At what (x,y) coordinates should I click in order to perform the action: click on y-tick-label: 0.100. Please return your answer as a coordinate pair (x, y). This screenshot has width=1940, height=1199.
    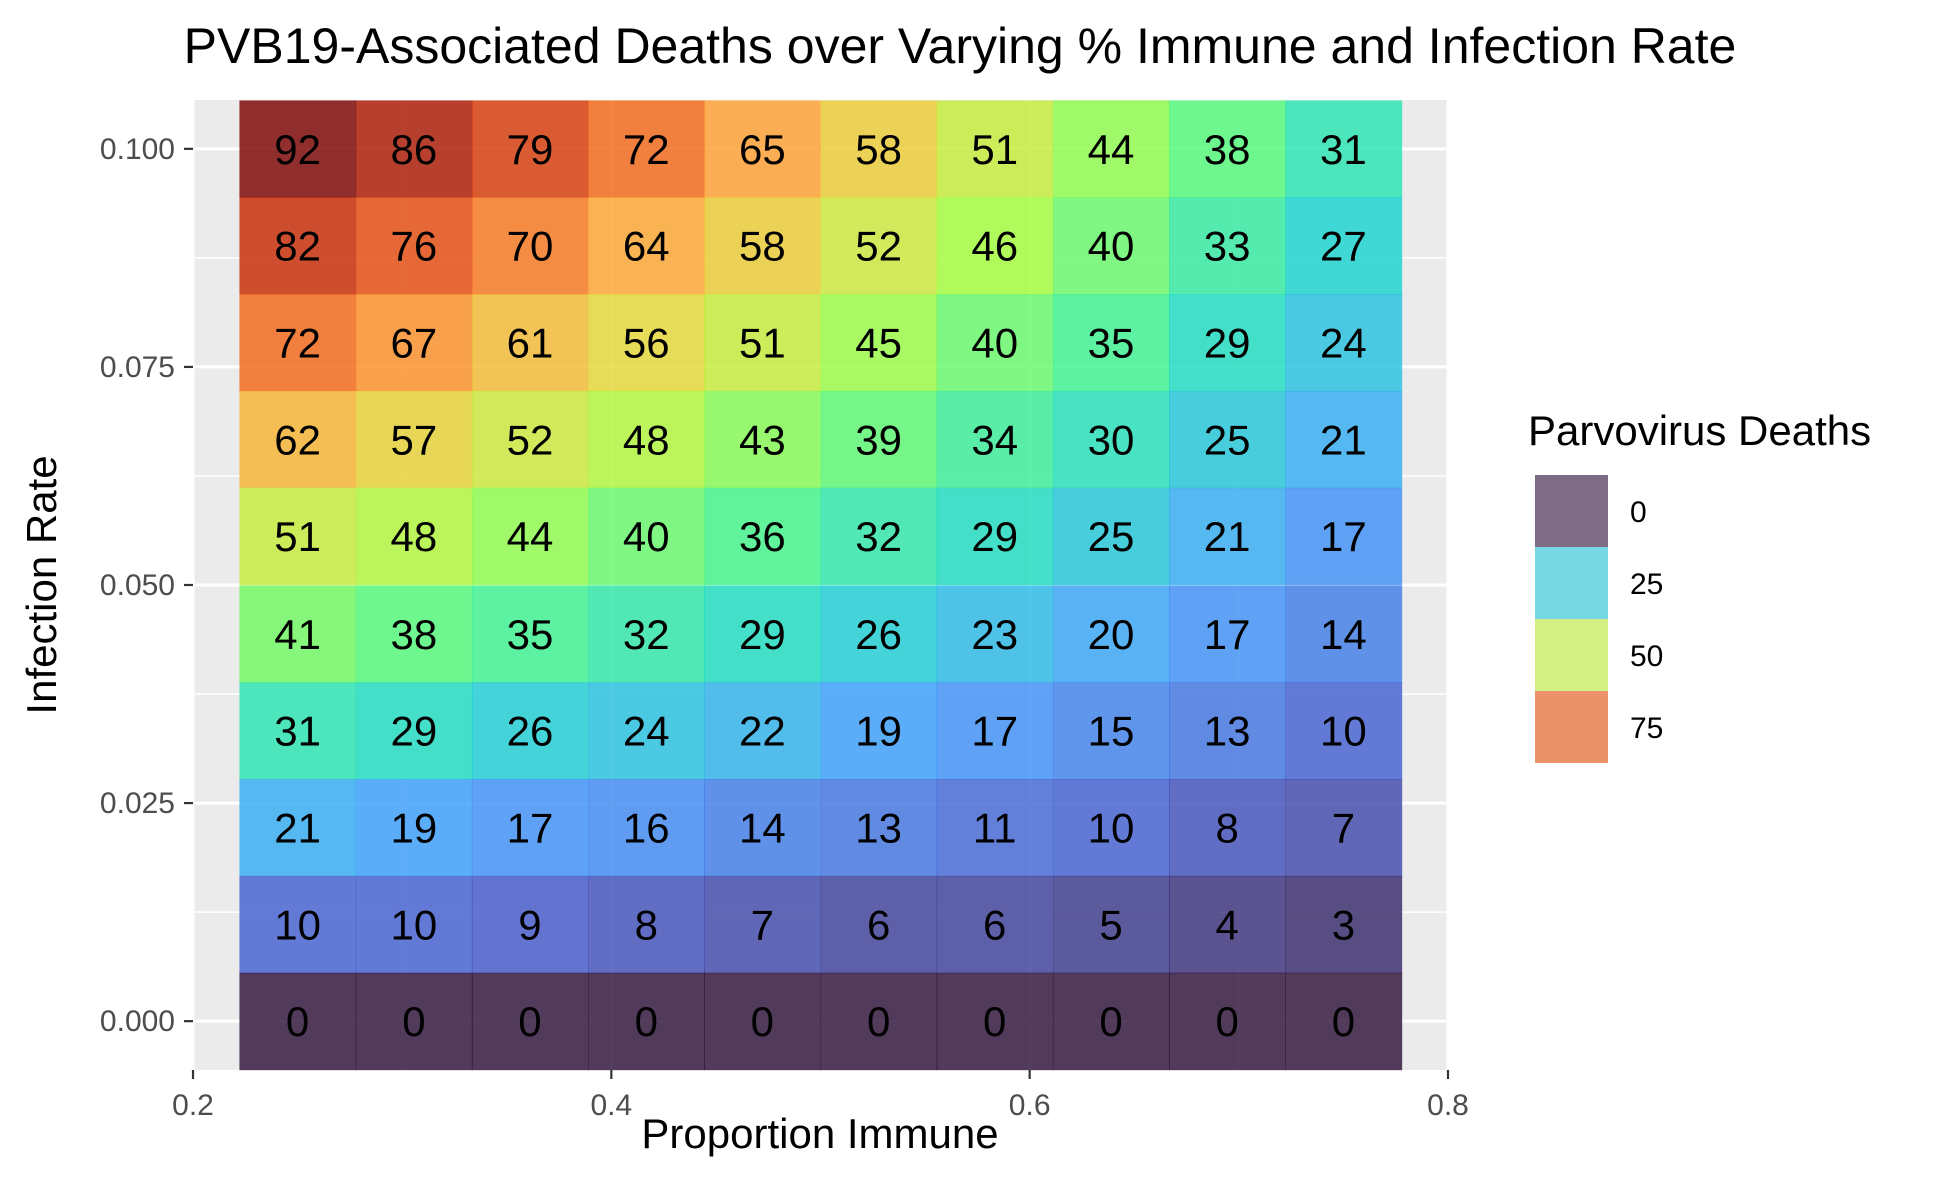
    Looking at the image, I should click on (137, 149).